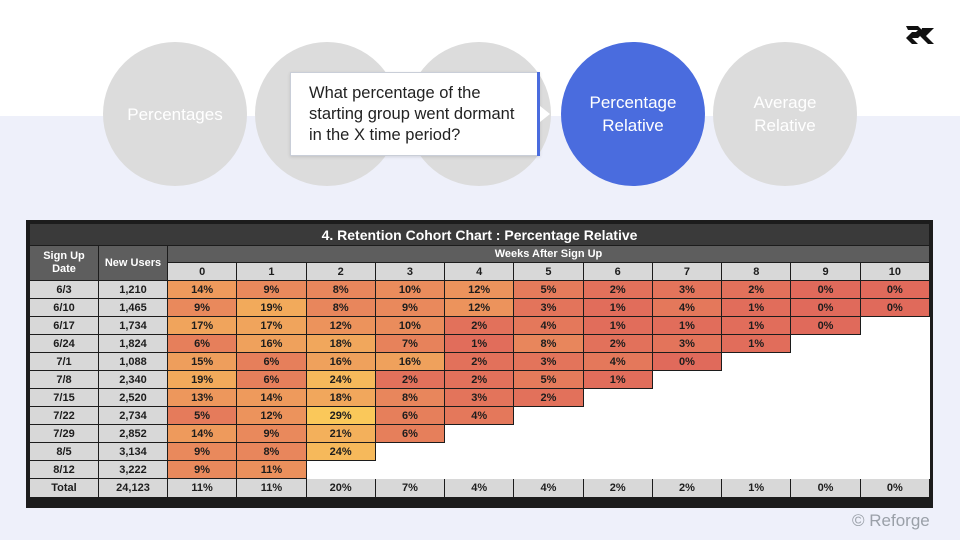 The height and width of the screenshot is (540, 960). I want to click on week-number-header: 0, so click(202, 271).